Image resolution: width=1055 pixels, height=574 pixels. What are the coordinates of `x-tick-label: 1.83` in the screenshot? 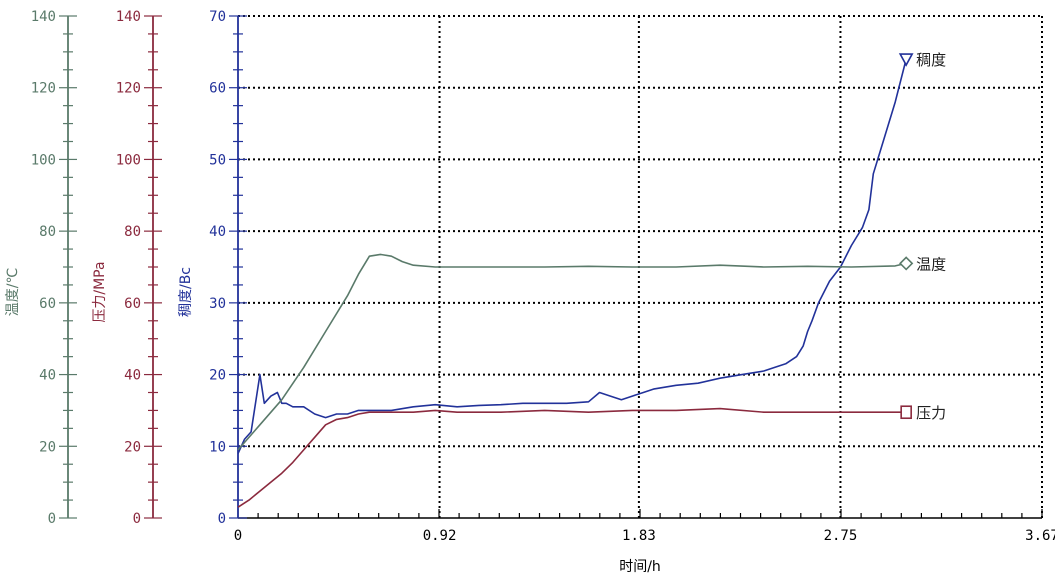 It's located at (639, 536).